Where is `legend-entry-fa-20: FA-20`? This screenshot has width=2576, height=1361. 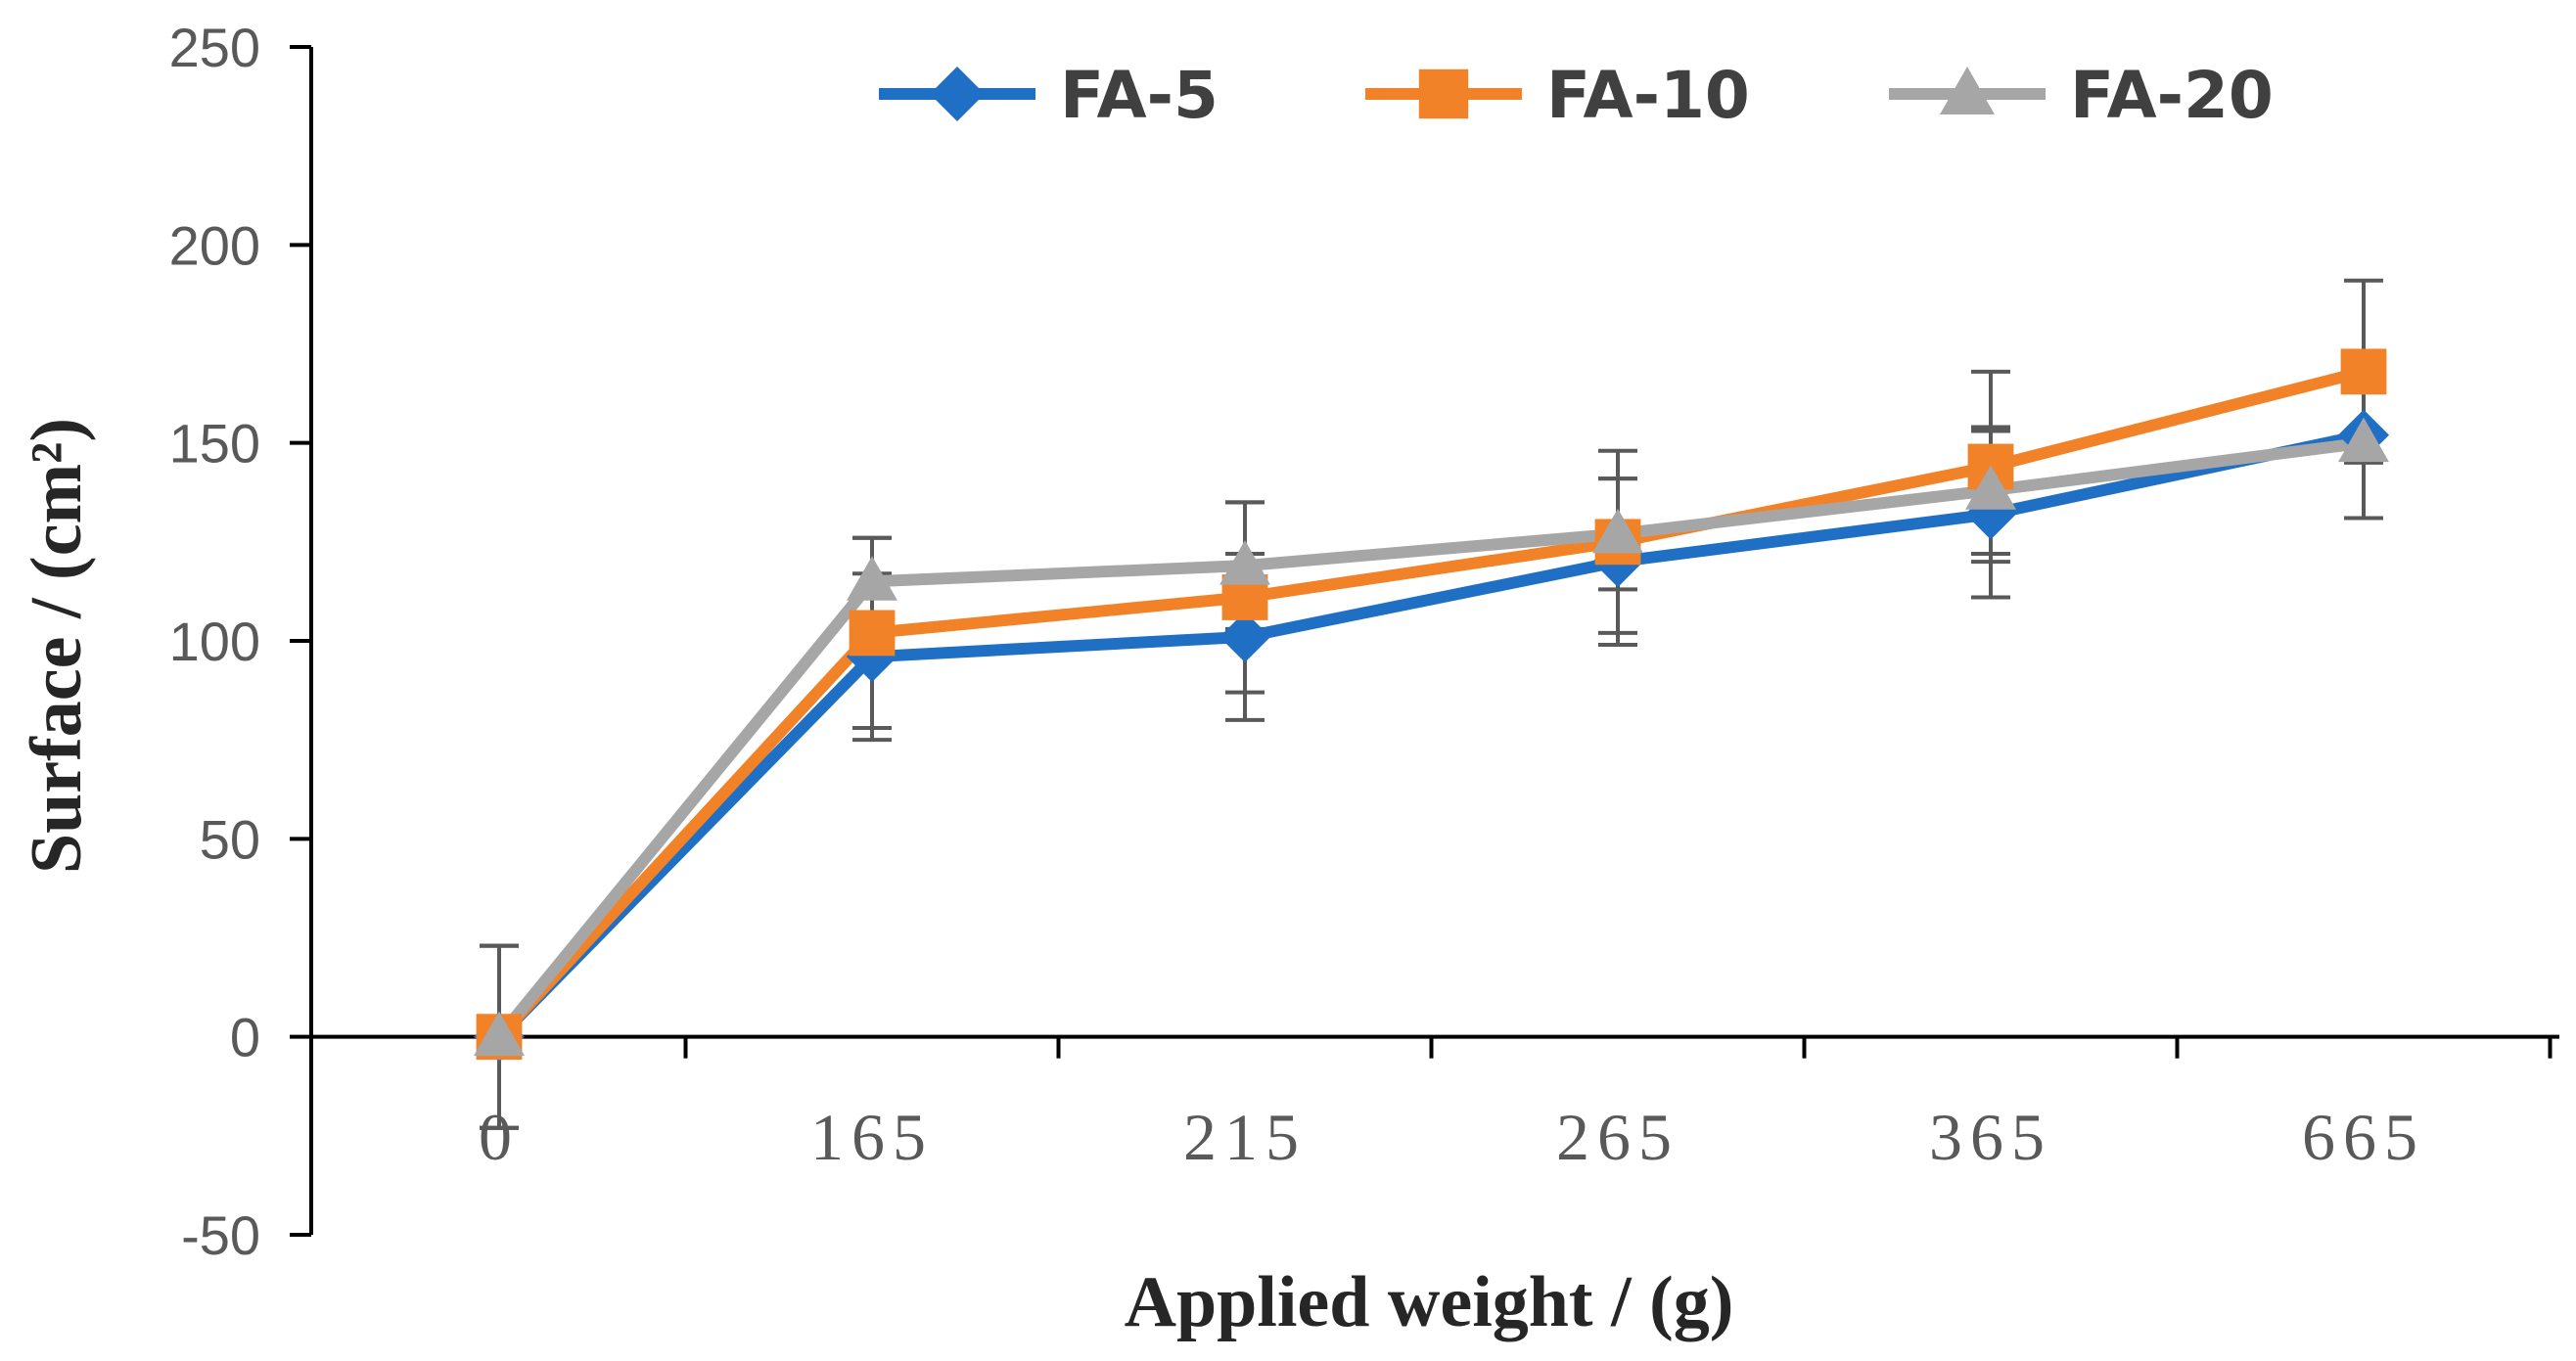 legend-entry-fa-20: FA-20 is located at coordinates (2081, 96).